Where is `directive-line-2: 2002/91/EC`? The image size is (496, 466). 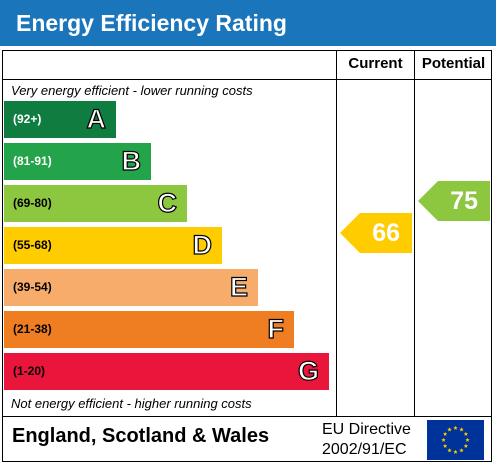 directive-line-2: 2002/91/EC is located at coordinates (364, 449).